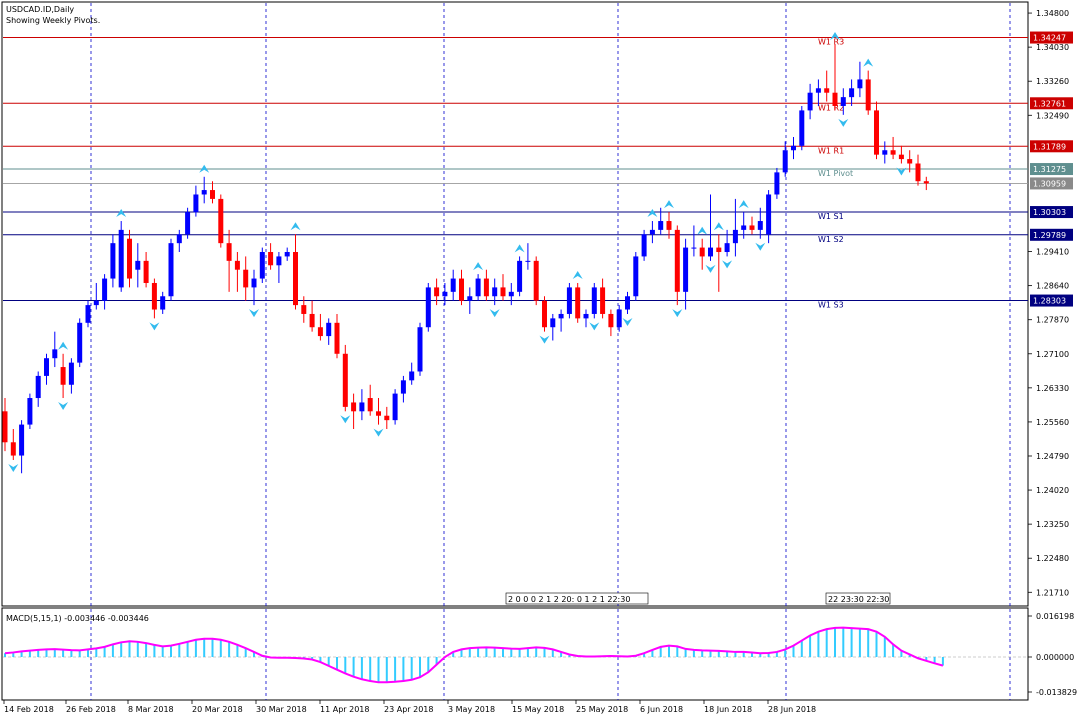 The height and width of the screenshot is (720, 1080). What do you see at coordinates (1052, 524) in the screenshot?
I see `y-tick-label: 1.23250` at bounding box center [1052, 524].